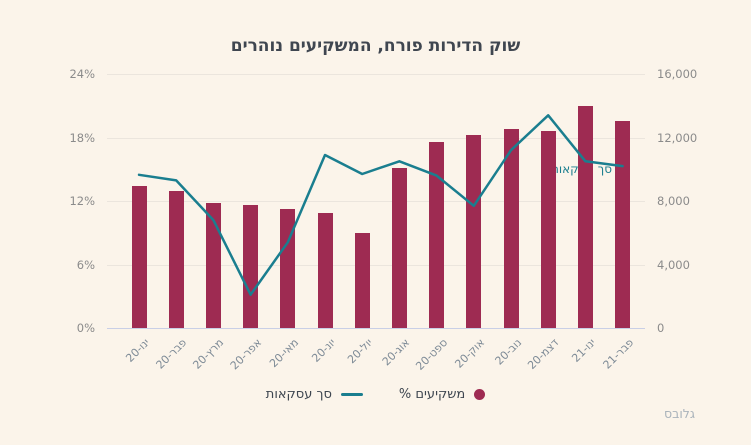 This screenshot has height=445, width=751. What do you see at coordinates (661, 328) in the screenshot?
I see `right-axis-tick: 0` at bounding box center [661, 328].